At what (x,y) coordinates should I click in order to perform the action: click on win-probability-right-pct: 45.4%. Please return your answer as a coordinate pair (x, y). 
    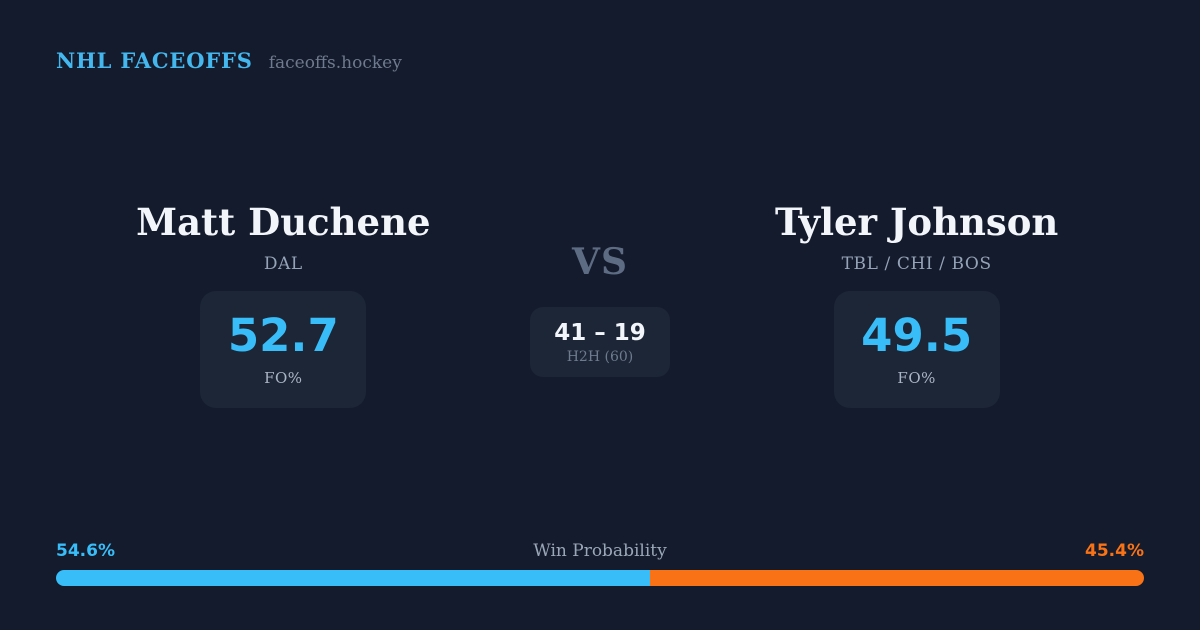
    Looking at the image, I should click on (1114, 551).